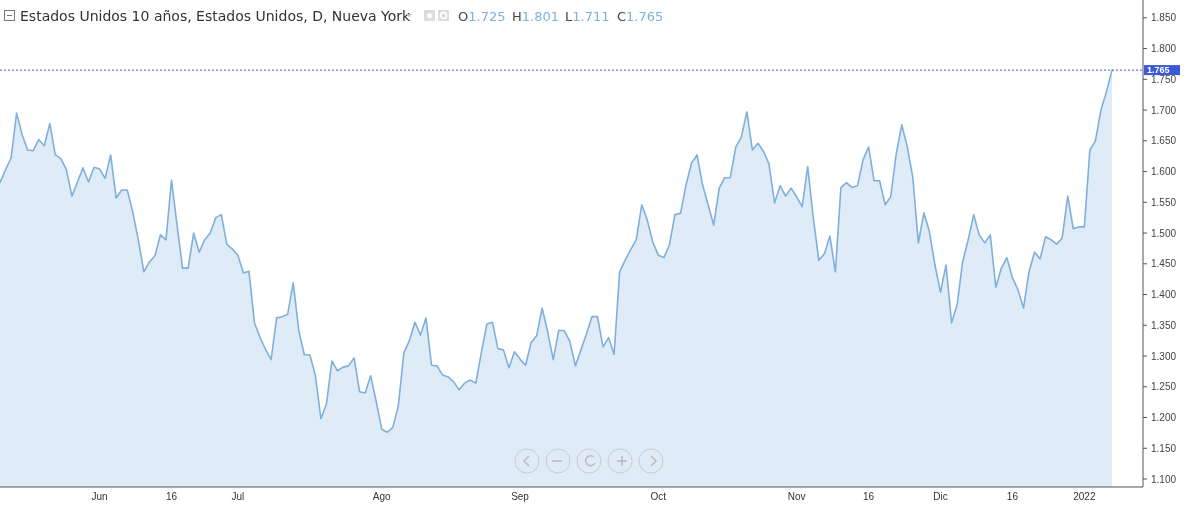 The width and height of the screenshot is (1200, 507). Describe the element at coordinates (1164, 141) in the screenshot. I see `y-tick-label: 1.650` at that location.